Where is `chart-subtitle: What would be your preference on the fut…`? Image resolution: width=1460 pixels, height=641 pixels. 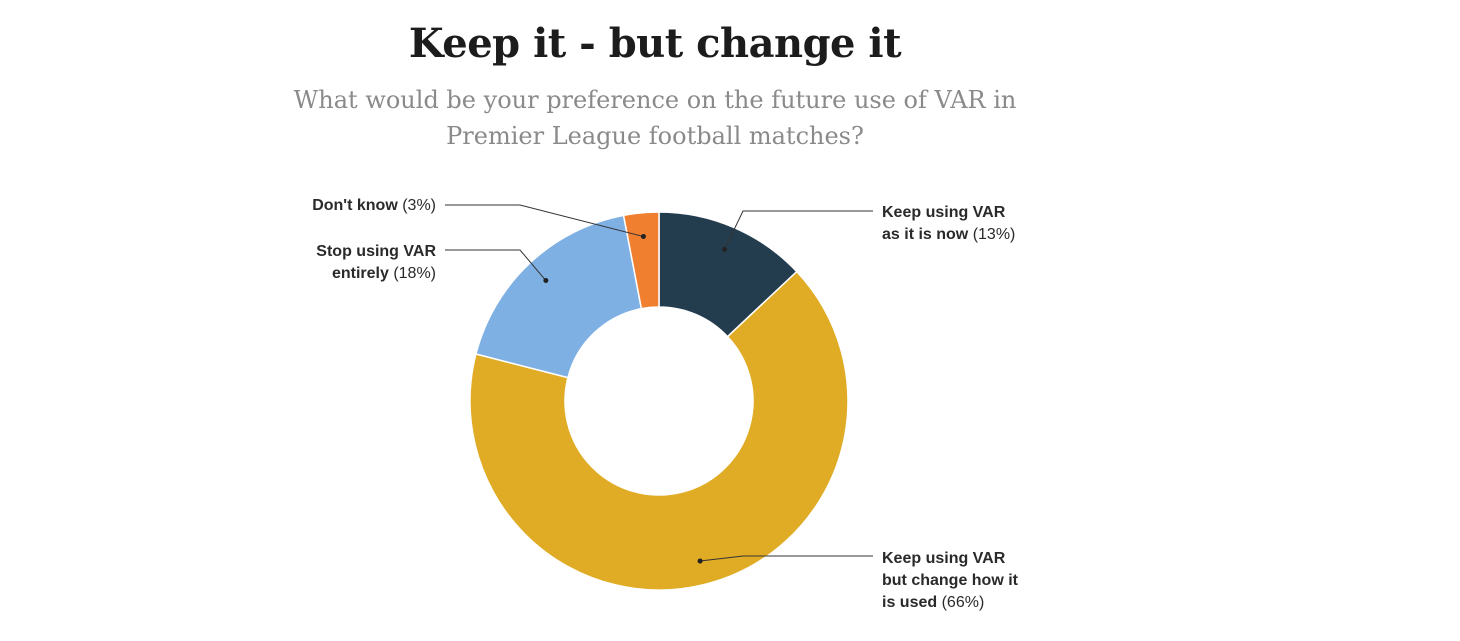 chart-subtitle: What would be your preference on the fut… is located at coordinates (655, 118).